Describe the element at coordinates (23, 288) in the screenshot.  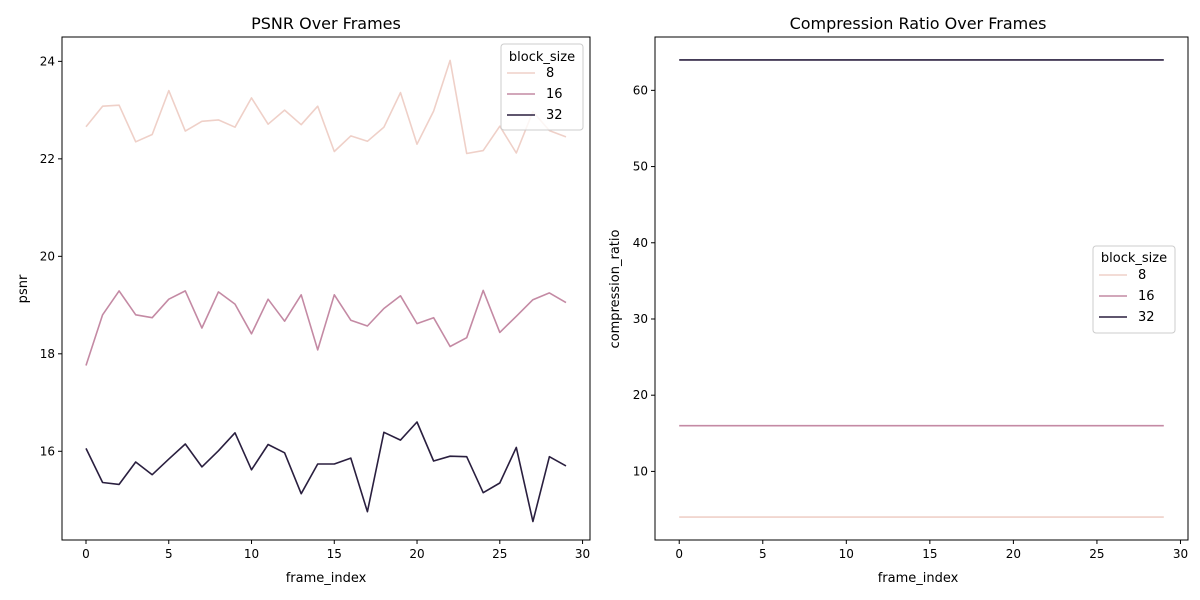
I see `y-axis-label: psnr` at that location.